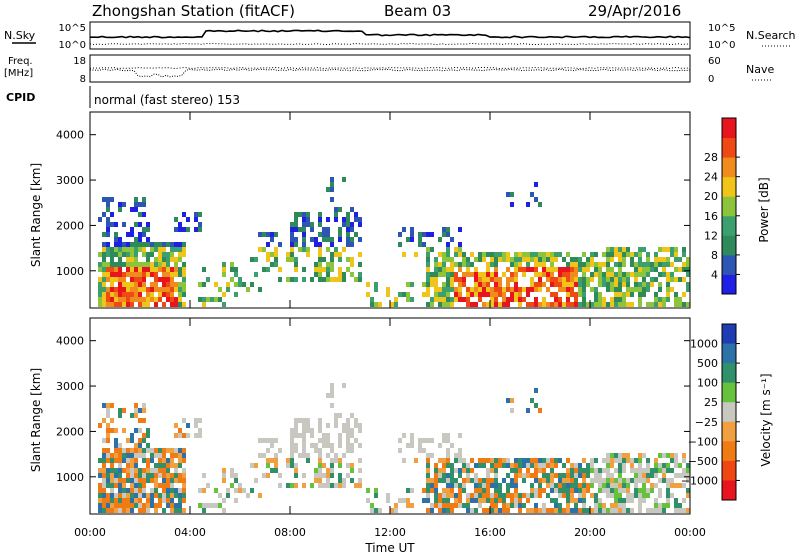 The height and width of the screenshot is (558, 800). I want to click on cpid-text: normal (fast stereo) 153, so click(167, 100).